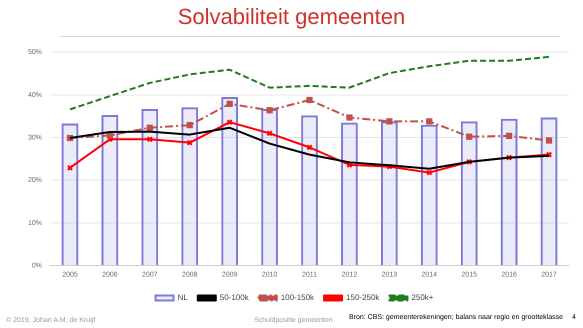 The image size is (583, 328). What do you see at coordinates (298, 297) in the screenshot?
I see `legend-label: 100-150k` at bounding box center [298, 297].